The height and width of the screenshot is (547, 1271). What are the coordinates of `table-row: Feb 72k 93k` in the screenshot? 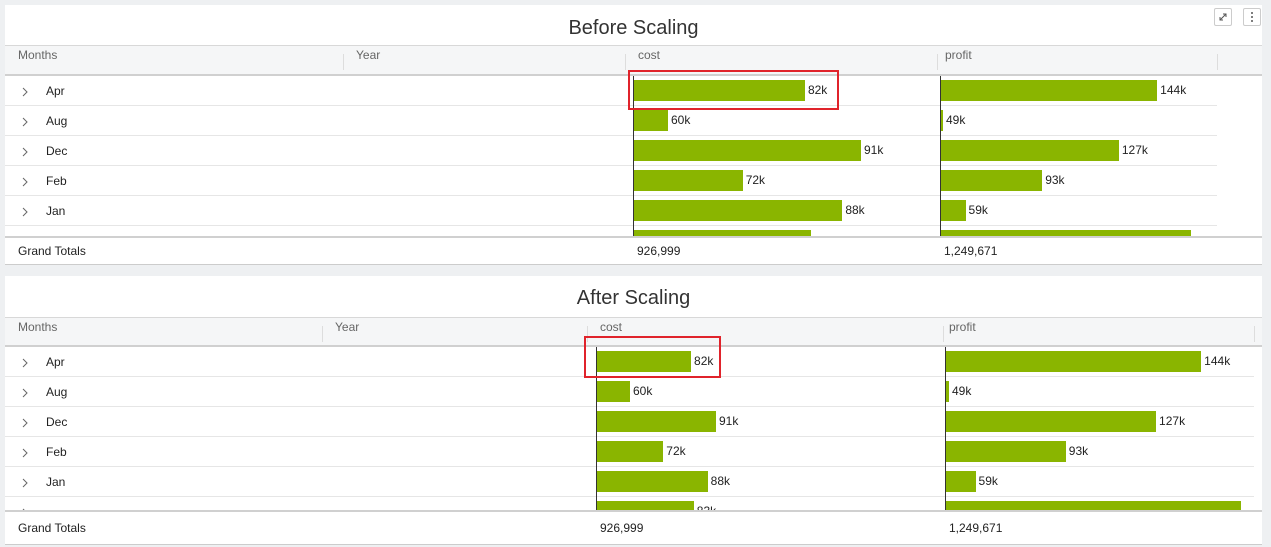 It's located at (629, 452).